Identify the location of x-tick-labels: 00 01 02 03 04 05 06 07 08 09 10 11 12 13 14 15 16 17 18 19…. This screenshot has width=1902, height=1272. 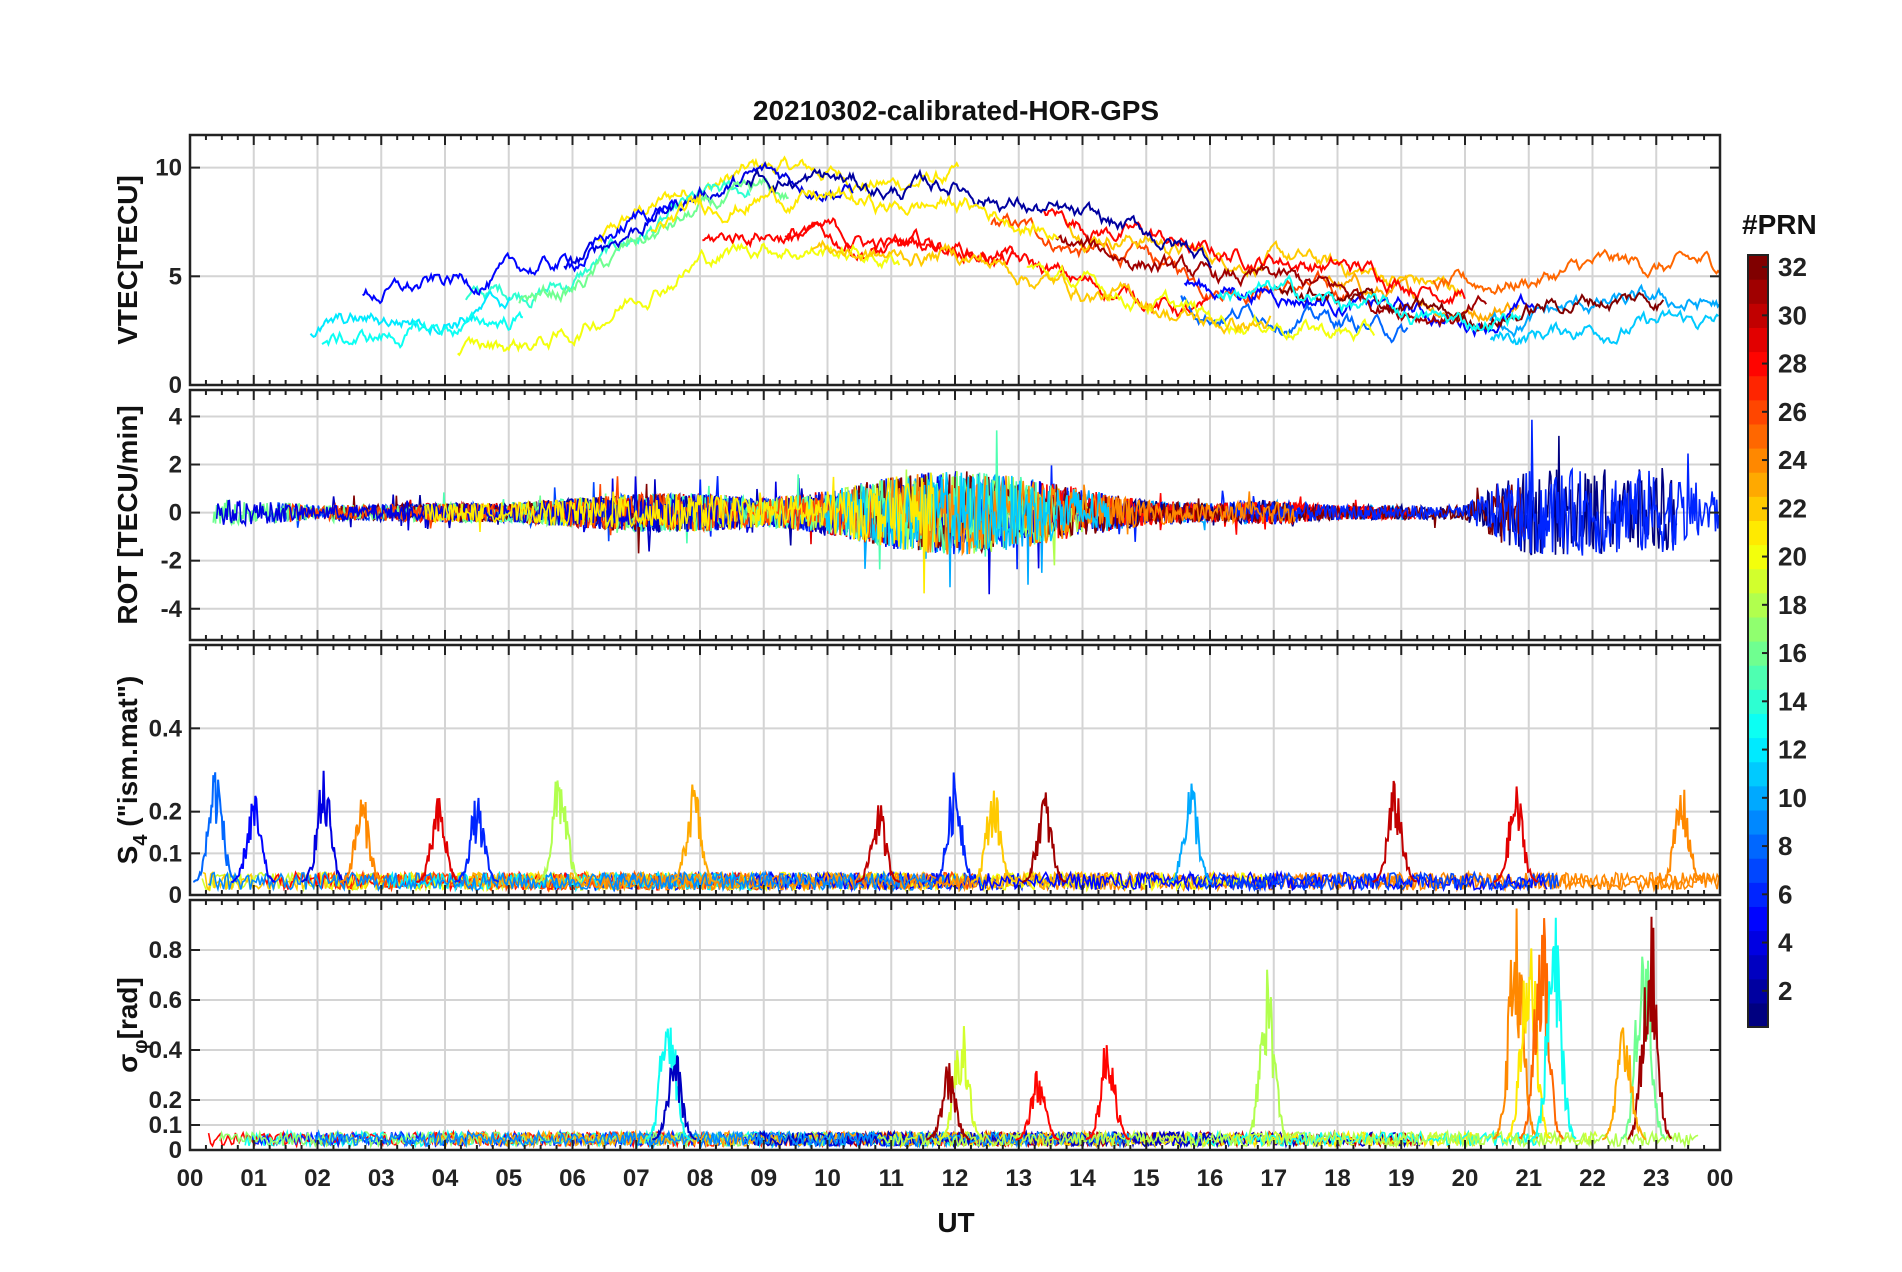
(955, 1178).